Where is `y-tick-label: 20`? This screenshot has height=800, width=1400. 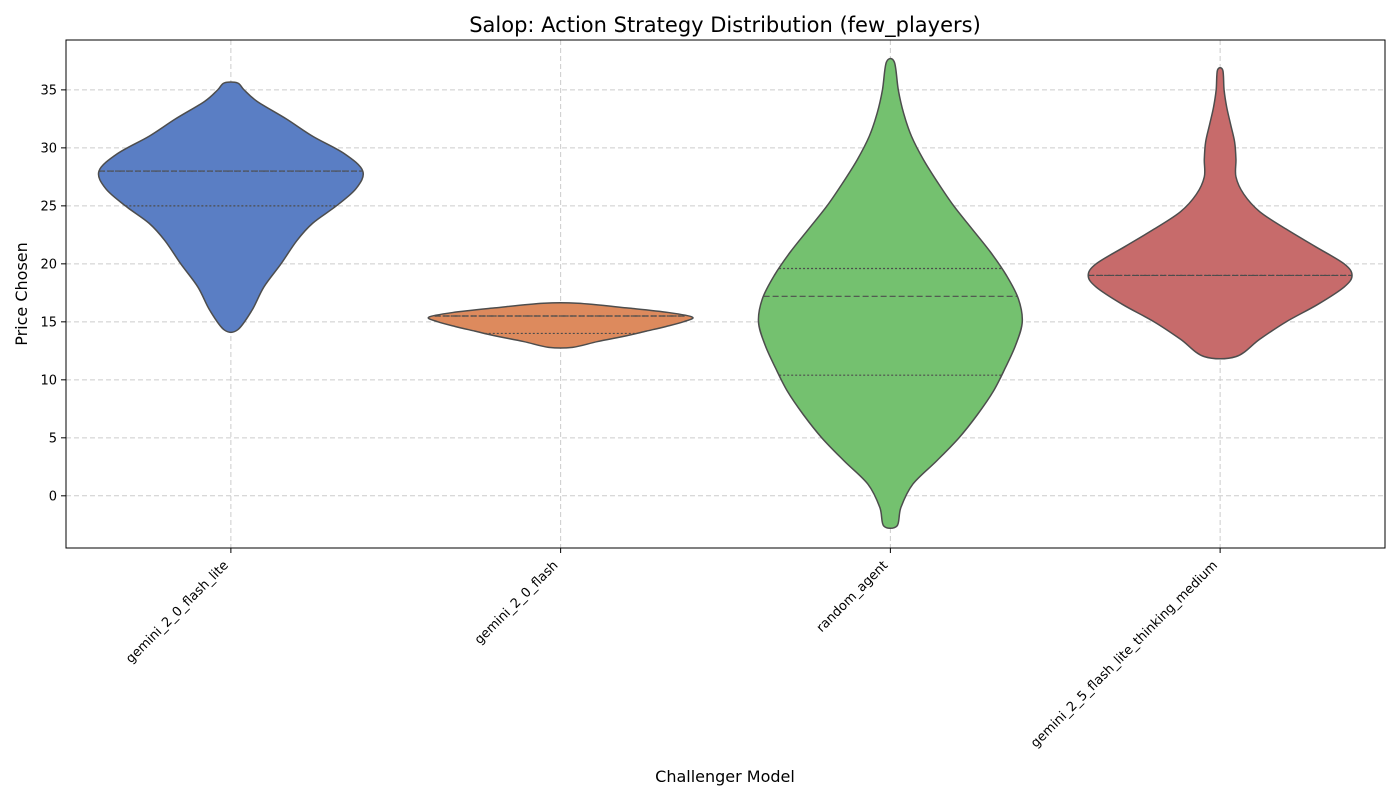 y-tick-label: 20 is located at coordinates (48, 264).